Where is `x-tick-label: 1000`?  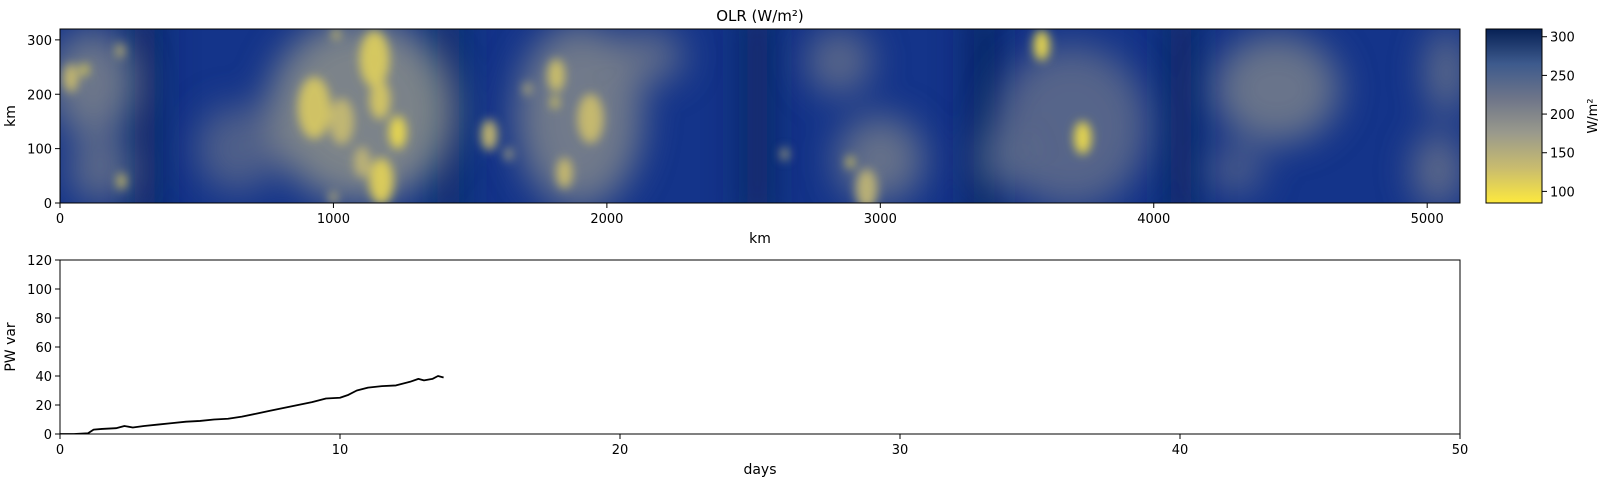
x-tick-label: 1000 is located at coordinates (333, 219).